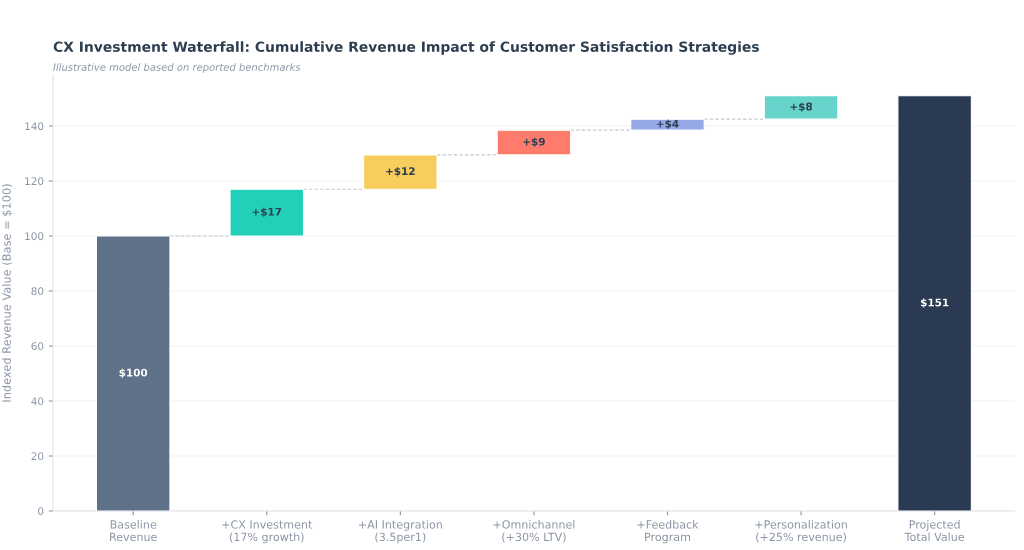 The width and height of the screenshot is (1024, 550). I want to click on x-tick-label: +CX Investment (17% growth), so click(267, 532).